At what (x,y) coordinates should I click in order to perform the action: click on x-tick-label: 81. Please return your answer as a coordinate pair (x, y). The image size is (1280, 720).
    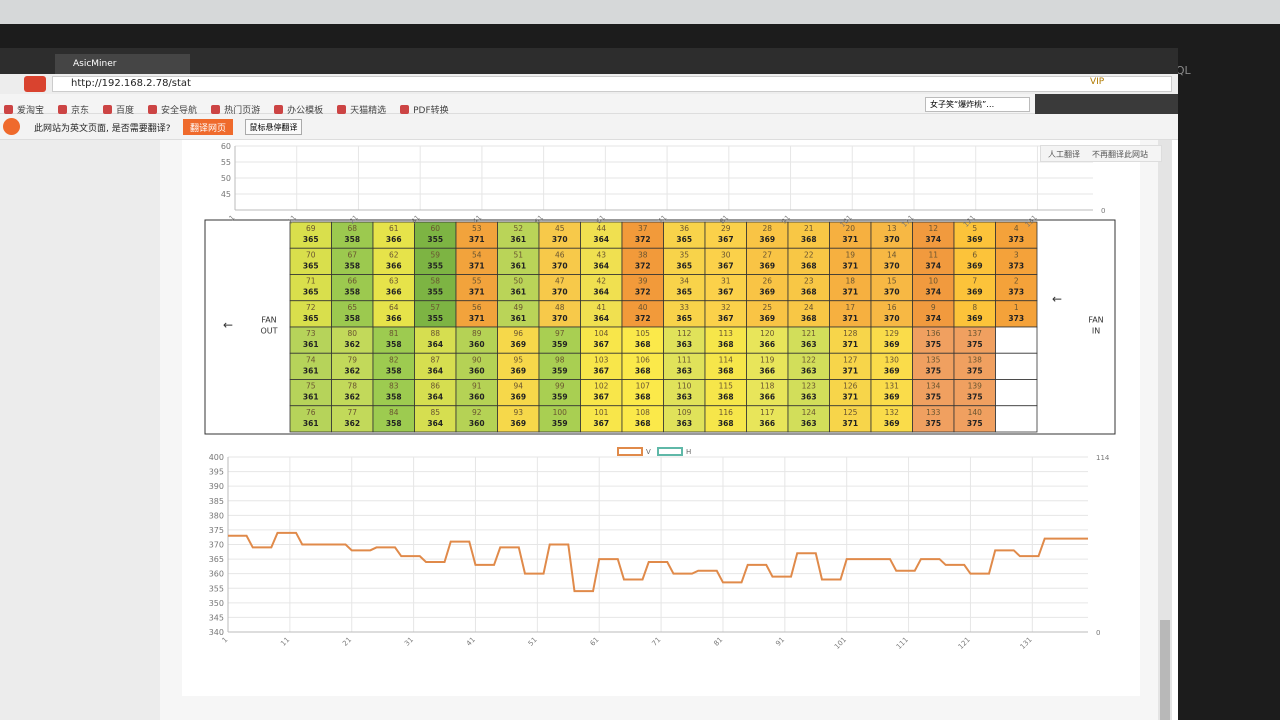
    Looking at the image, I should click on (724, 220).